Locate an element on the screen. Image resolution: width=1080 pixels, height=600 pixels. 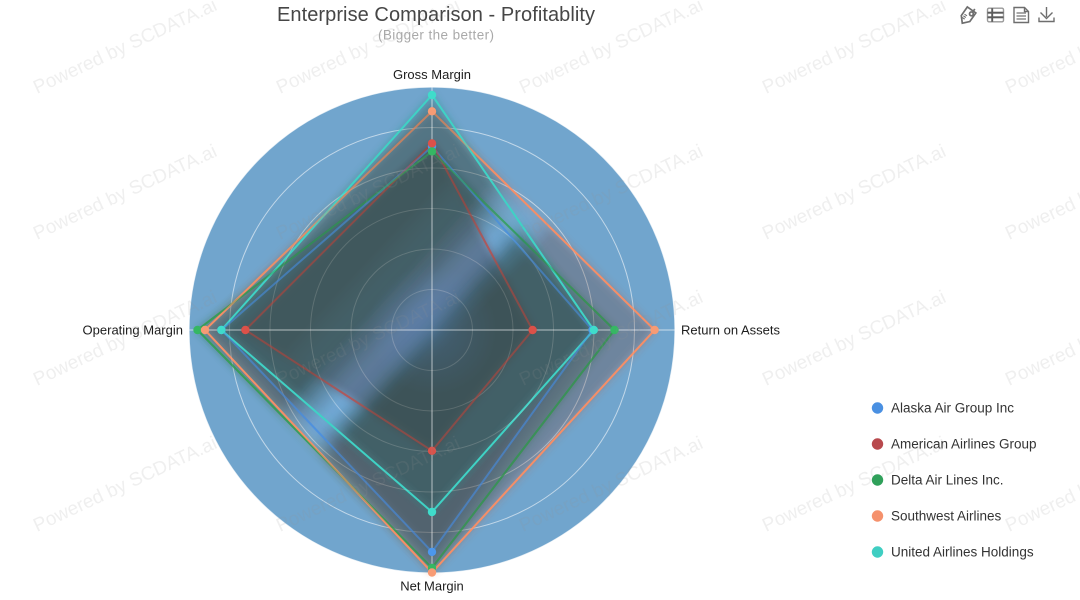
svg-text: Gross Margin is located at coordinates (432, 74).